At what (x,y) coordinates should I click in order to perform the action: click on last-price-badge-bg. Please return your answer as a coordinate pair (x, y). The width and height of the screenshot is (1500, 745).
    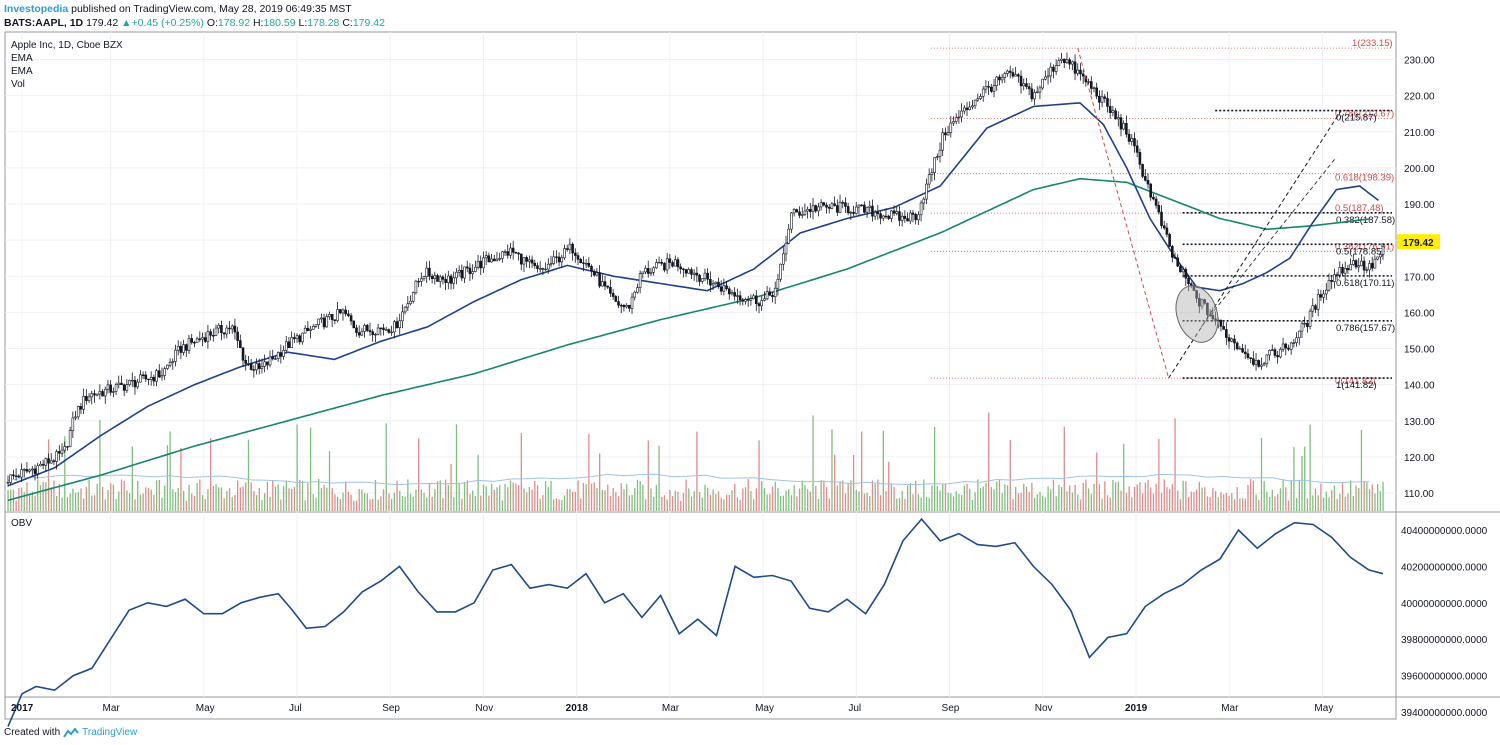
    Looking at the image, I should click on (1418, 242).